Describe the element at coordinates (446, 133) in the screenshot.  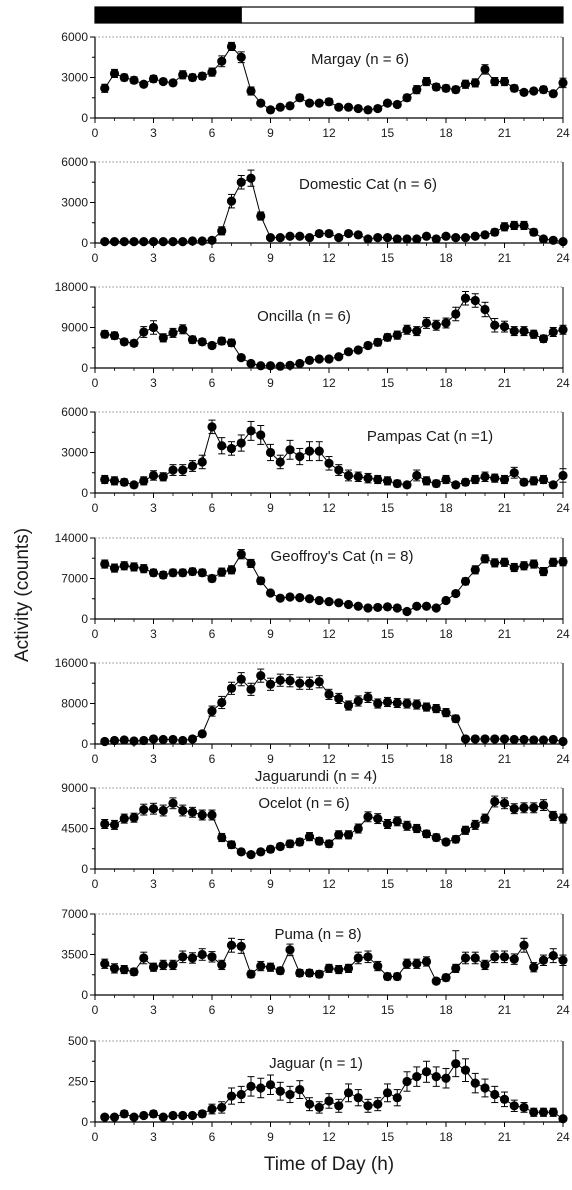
I see `x-tick-label: 18` at that location.